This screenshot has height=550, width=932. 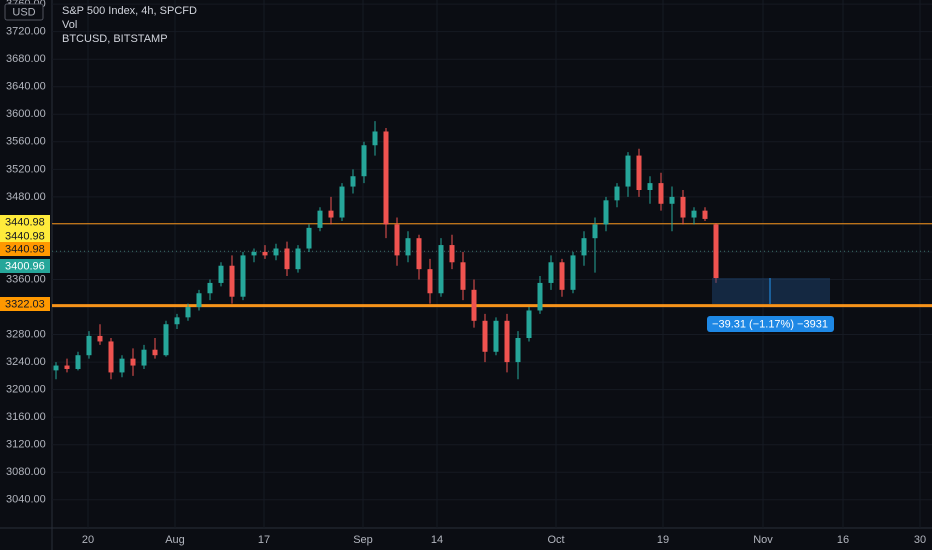 What do you see at coordinates (771, 291) in the screenshot?
I see `measure-box` at bounding box center [771, 291].